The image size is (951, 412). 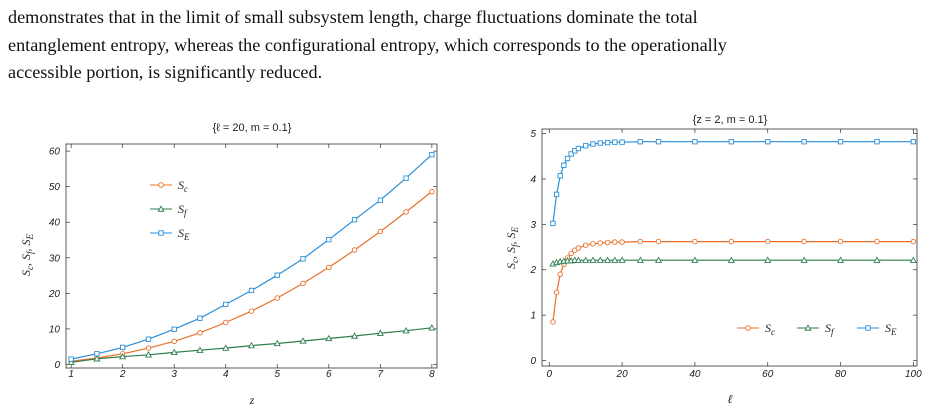 I want to click on x-tick-label: 6, so click(x=329, y=374).